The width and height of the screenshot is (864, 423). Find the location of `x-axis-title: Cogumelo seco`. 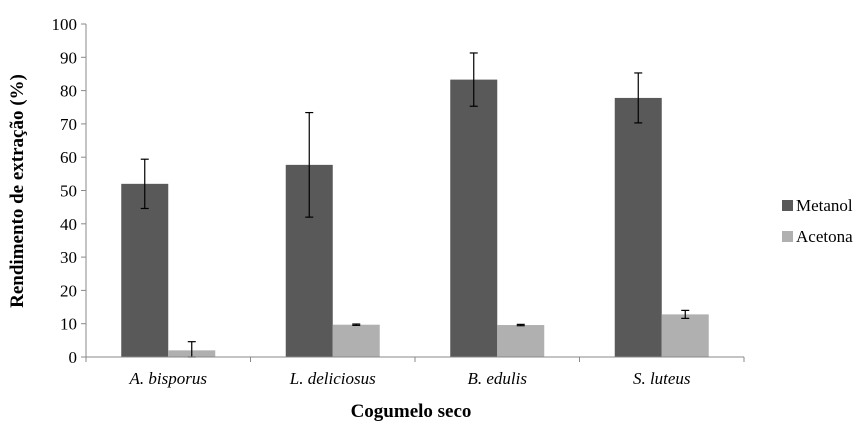

x-axis-title: Cogumelo seco is located at coordinates (411, 411).